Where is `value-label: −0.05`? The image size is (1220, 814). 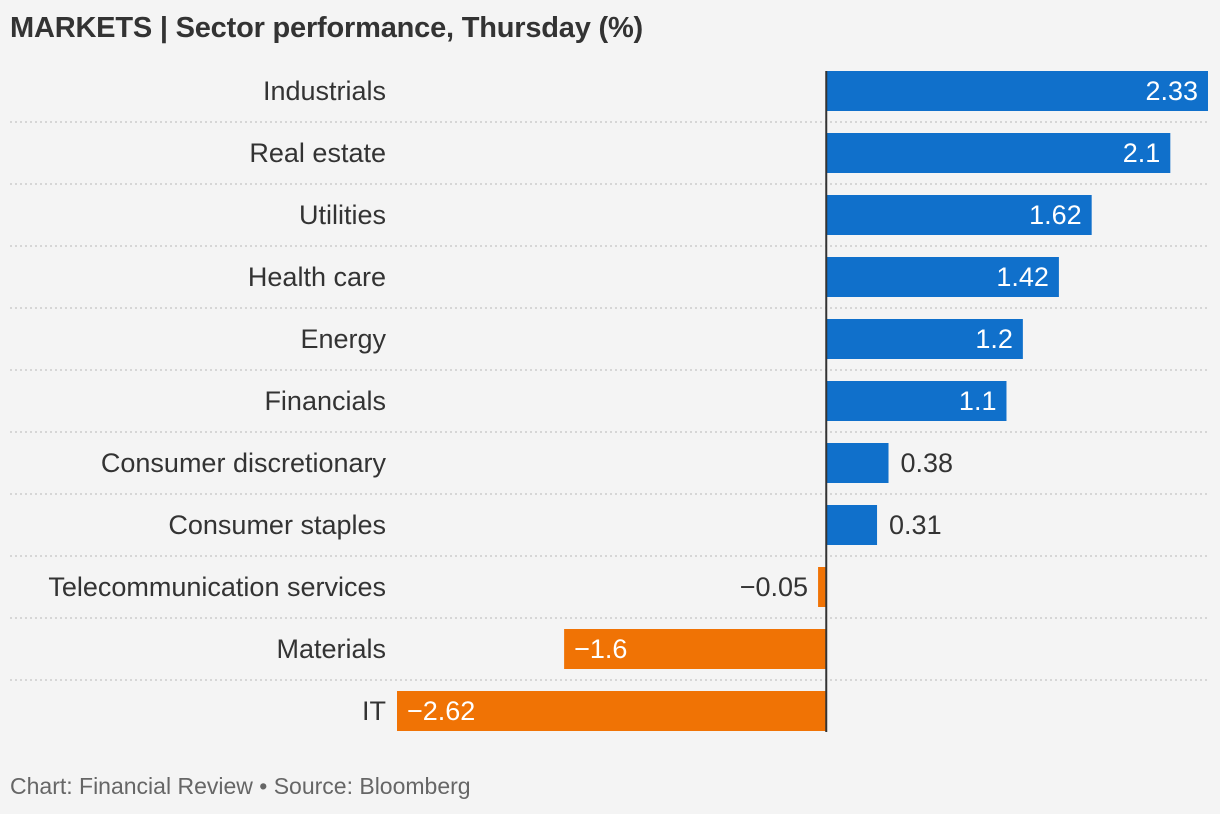 value-label: −0.05 is located at coordinates (774, 587).